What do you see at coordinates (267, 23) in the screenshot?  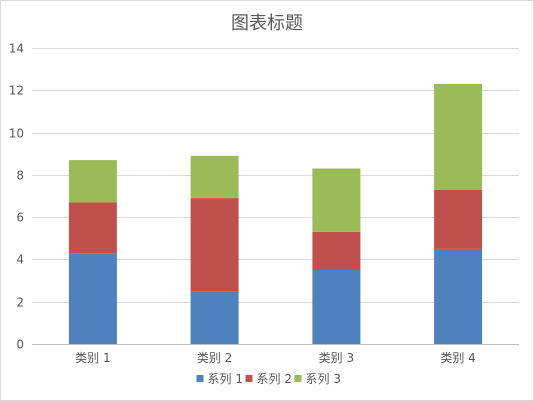 I see `chart-title: 图表标题` at bounding box center [267, 23].